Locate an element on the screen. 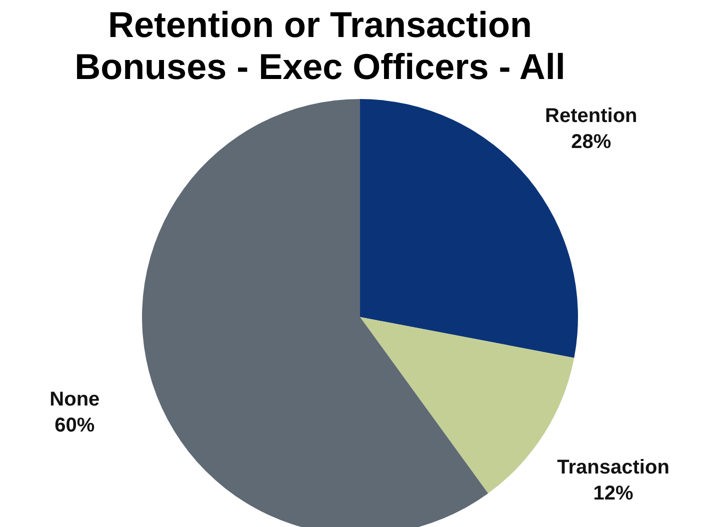  data-label: 60% is located at coordinates (74, 425).